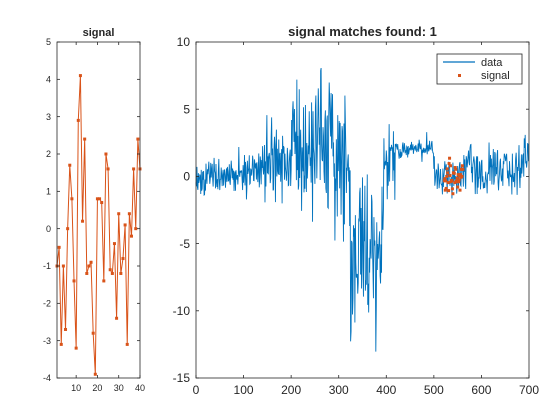  I want to click on legend-signal-marker, so click(459, 75).